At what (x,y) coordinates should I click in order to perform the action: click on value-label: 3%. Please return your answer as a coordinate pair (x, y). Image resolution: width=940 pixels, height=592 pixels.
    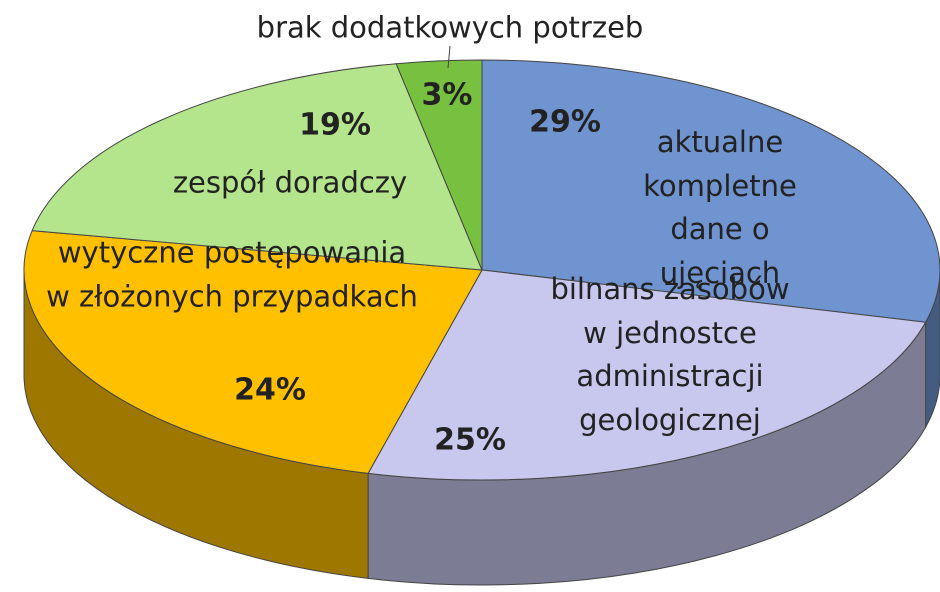
    Looking at the image, I should click on (447, 95).